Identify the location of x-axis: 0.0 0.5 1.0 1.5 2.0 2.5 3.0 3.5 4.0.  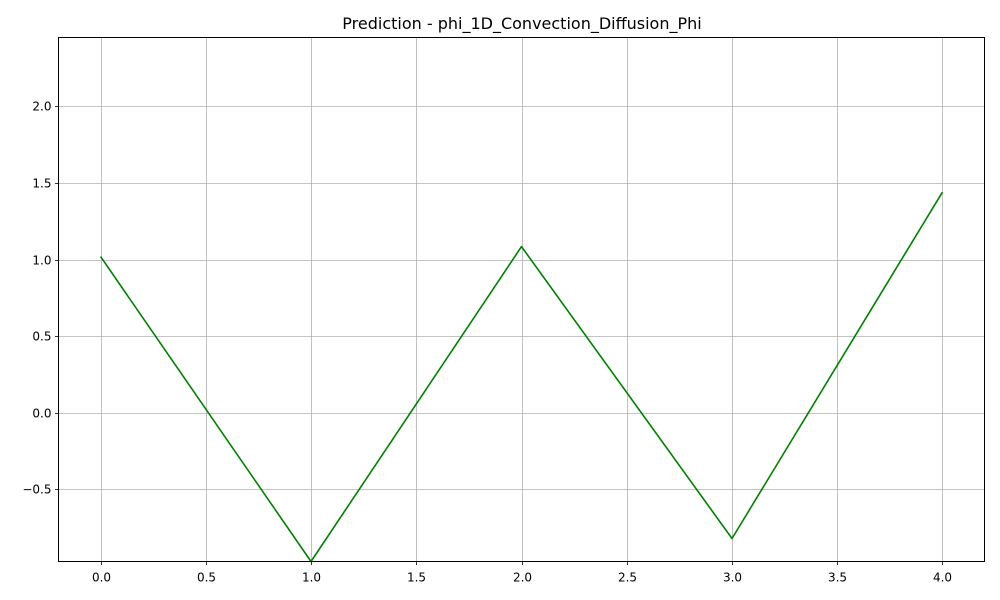
(522, 573).